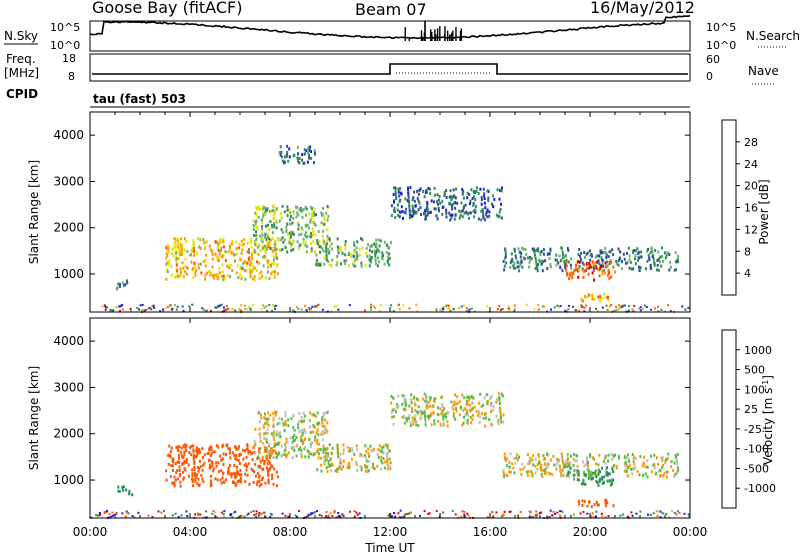 Image resolution: width=800 pixels, height=554 pixels. I want to click on freq-unit-label: [MHz], so click(21, 73).